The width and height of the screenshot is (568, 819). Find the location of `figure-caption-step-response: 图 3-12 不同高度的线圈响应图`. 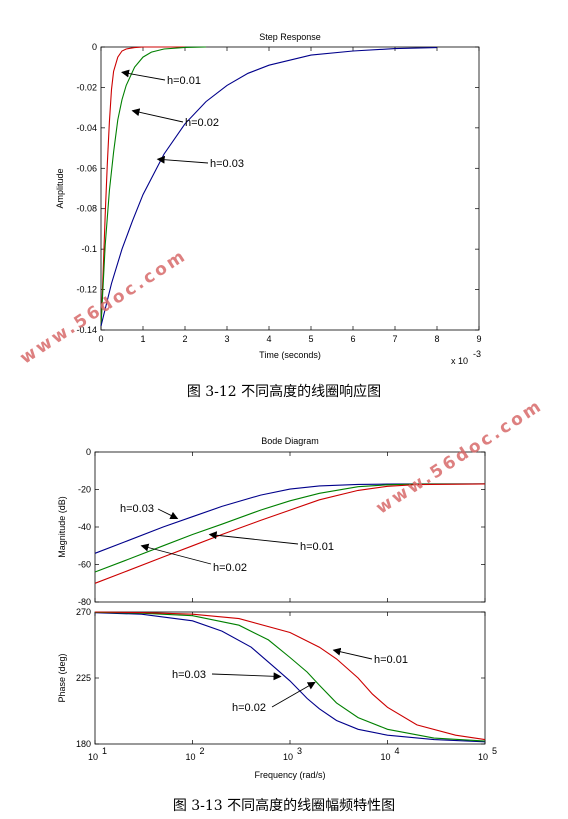

figure-caption-step-response: 图 3-12 不同高度的线圈响应图 is located at coordinates (284, 392).